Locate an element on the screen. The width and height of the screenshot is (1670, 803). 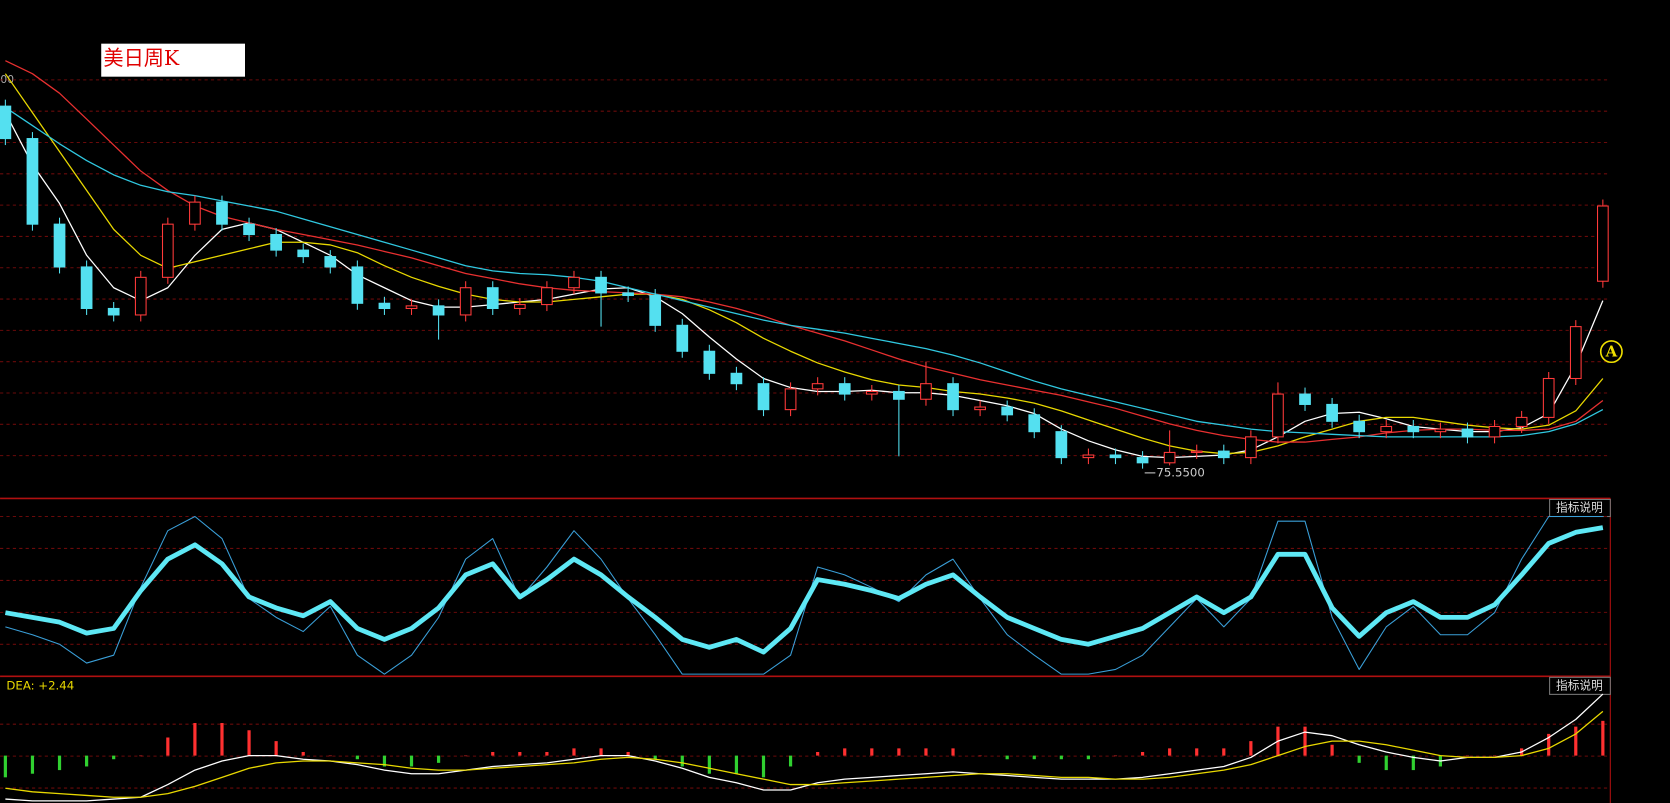
chart-title: 美日周K is located at coordinates (141, 58).